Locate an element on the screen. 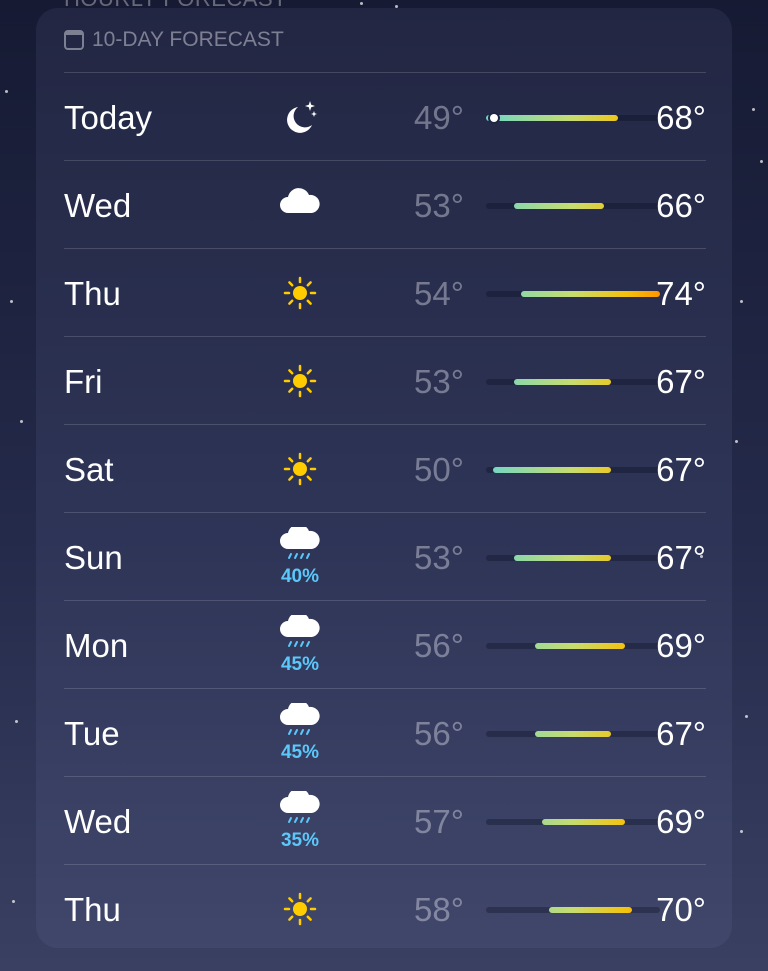 The width and height of the screenshot is (768, 971). low-temp: 57° is located at coordinates (439, 821).